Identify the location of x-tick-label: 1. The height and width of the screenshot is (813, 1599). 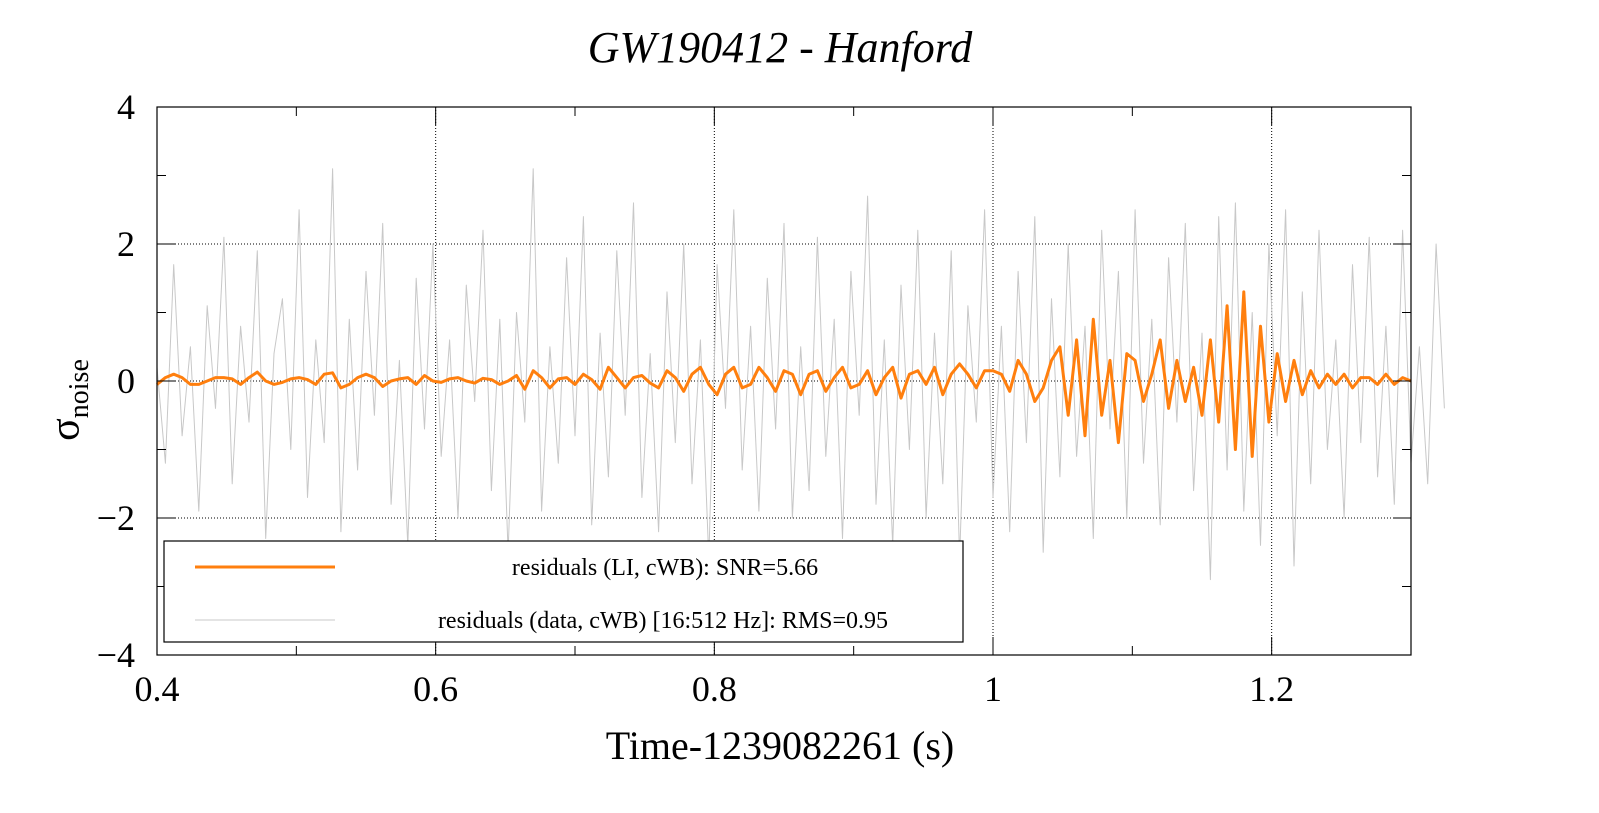
(993, 689).